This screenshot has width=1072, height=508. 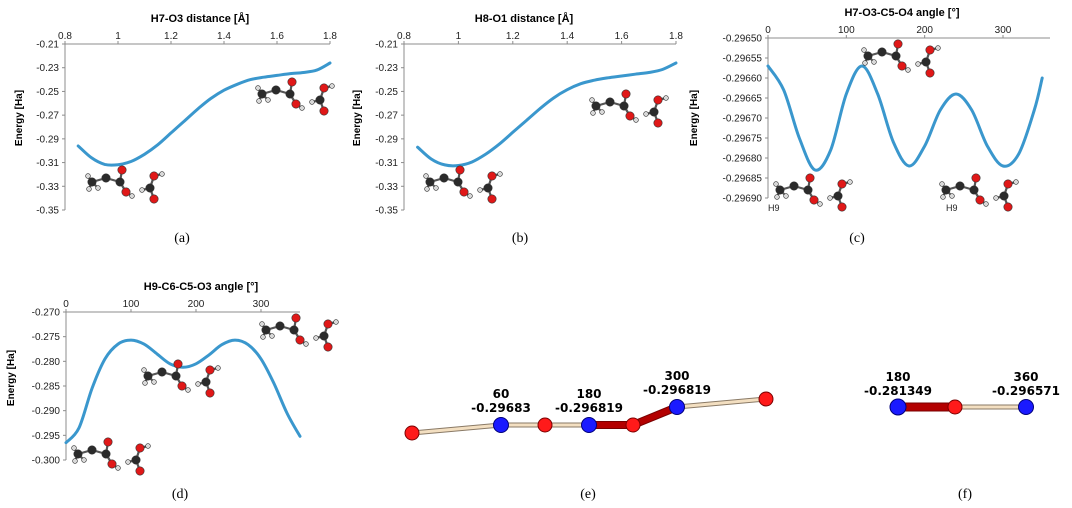 What do you see at coordinates (677, 390) in the screenshot?
I see `node-energy-label: -0.296819` at bounding box center [677, 390].